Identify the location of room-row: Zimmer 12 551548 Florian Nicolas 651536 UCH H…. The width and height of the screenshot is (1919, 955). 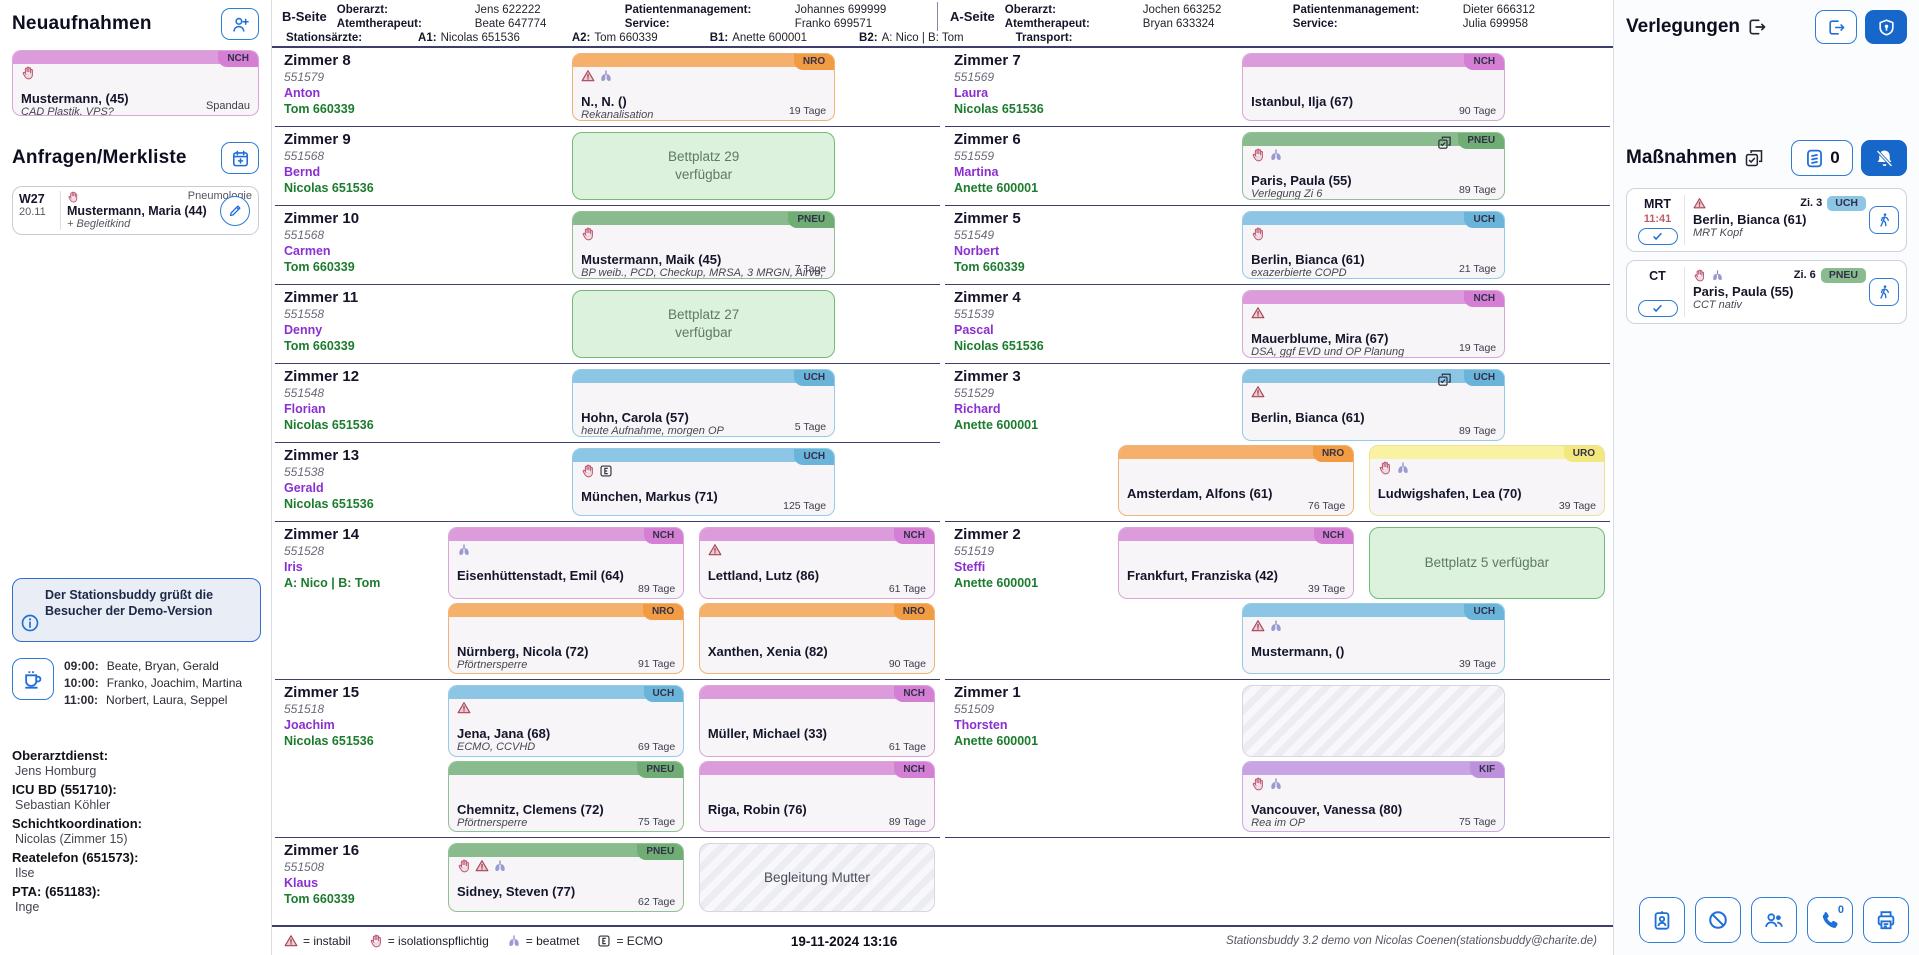
(607, 403).